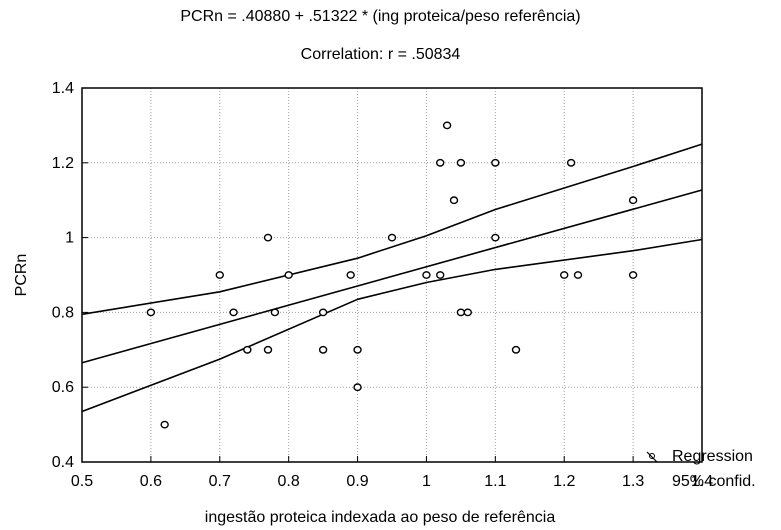 This screenshot has height=530, width=781. Describe the element at coordinates (82, 481) in the screenshot. I see `x-tick-label: 0.5` at that location.